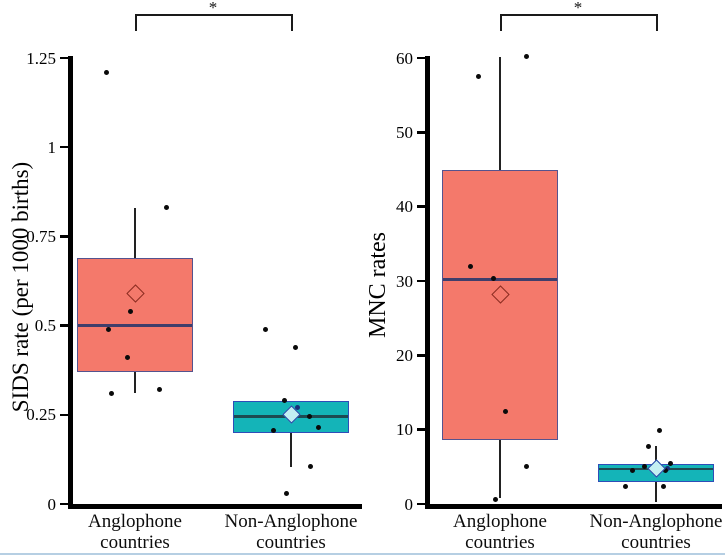 The image size is (725, 559). Describe the element at coordinates (45, 326) in the screenshot. I see `y-tick-label: 0.5` at that location.